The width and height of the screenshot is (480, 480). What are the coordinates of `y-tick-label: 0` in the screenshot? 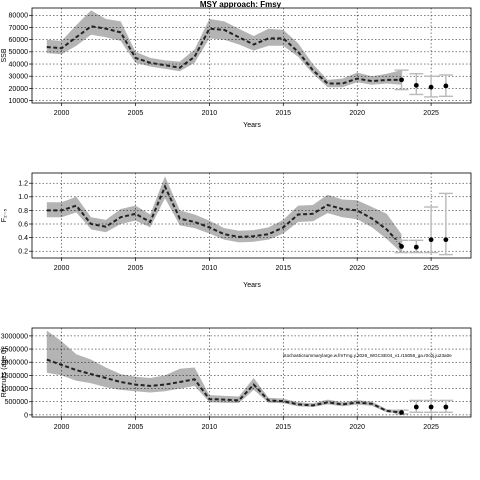 It's located at (26, 415).